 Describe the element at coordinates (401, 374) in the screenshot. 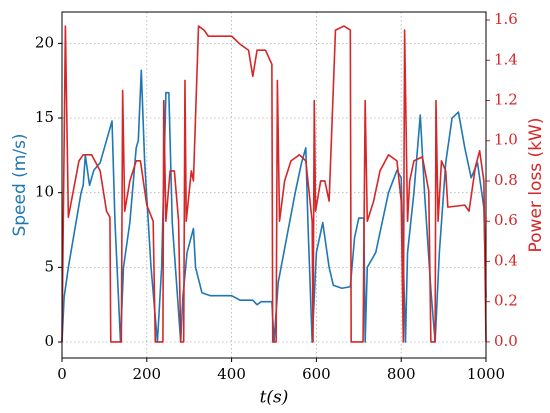

I see `x-tick-label: 800` at that location.